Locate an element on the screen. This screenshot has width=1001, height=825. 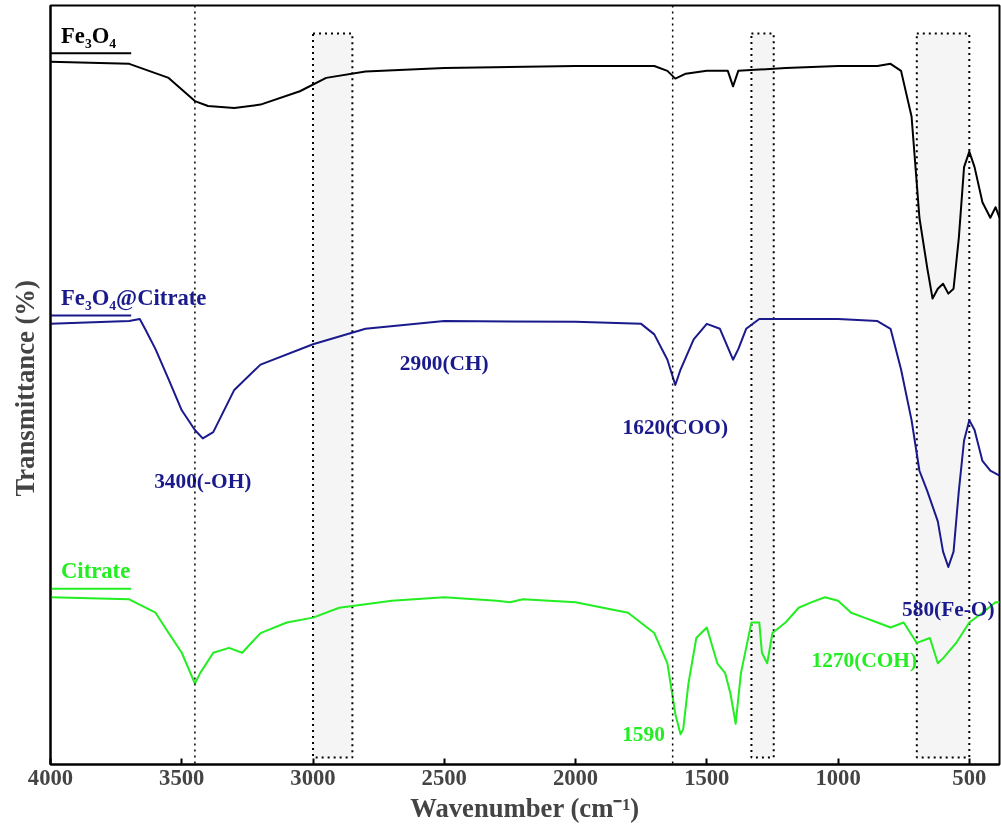
series-label: Fe₃O₄@Citrate is located at coordinates (134, 297).